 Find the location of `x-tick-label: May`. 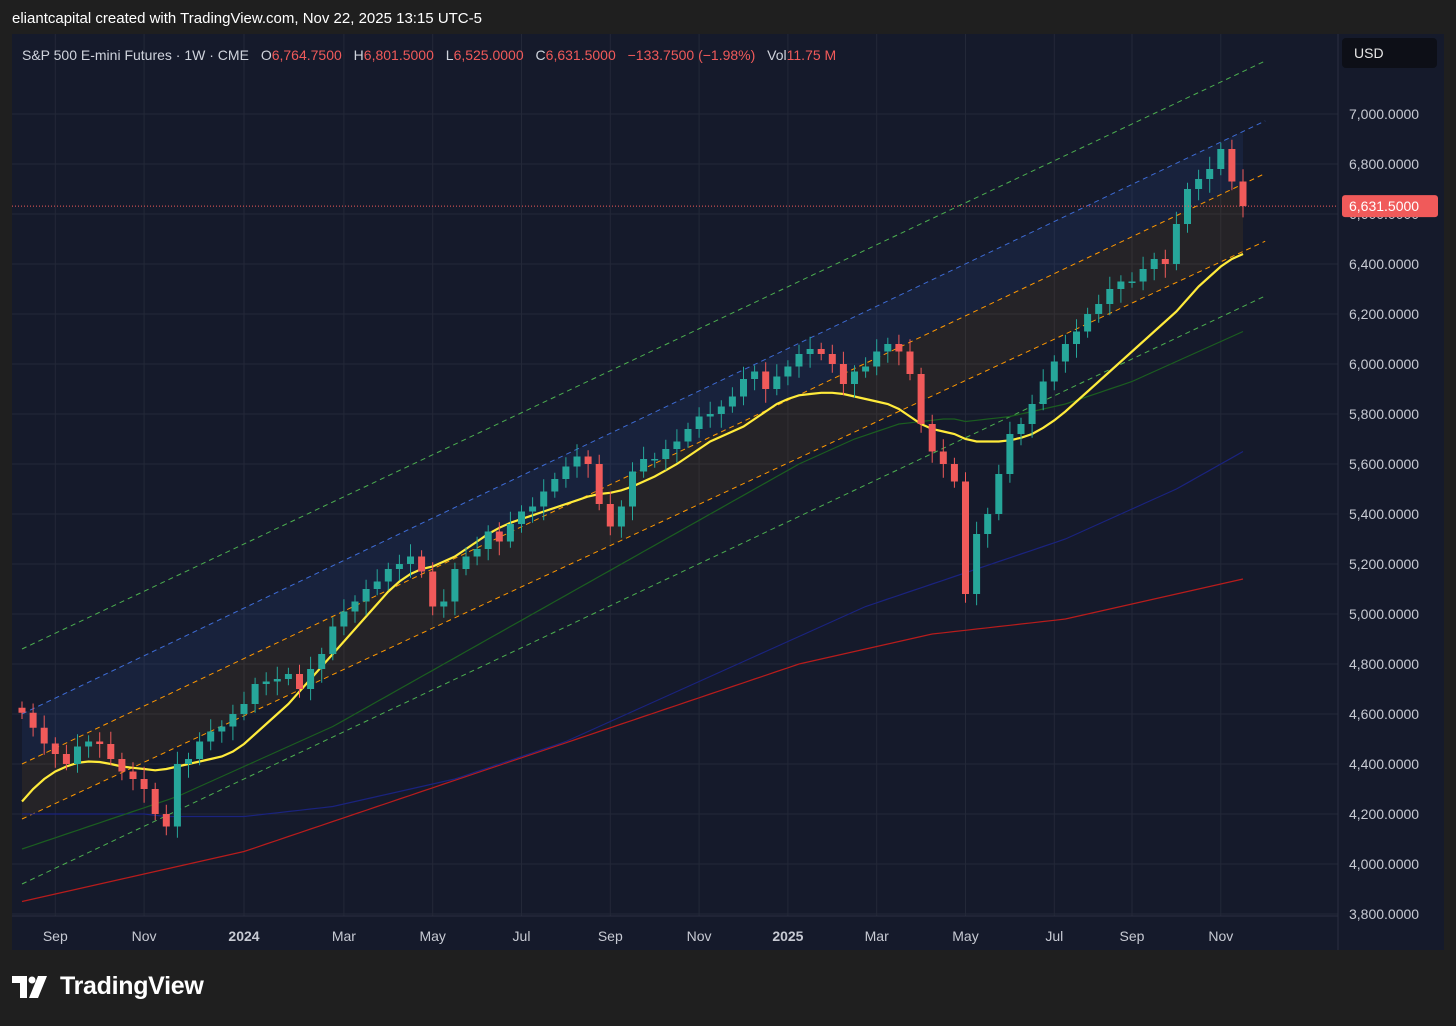

x-tick-label: May is located at coordinates (432, 936).